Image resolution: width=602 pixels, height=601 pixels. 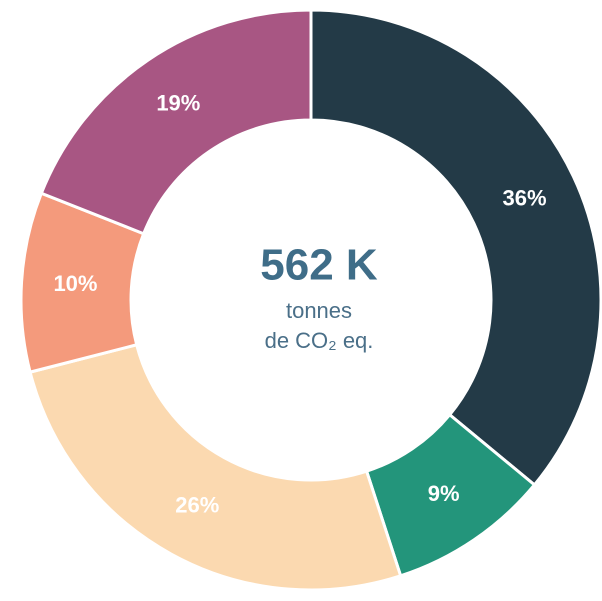 What do you see at coordinates (444, 493) in the screenshot?
I see `data-label: 9%` at bounding box center [444, 493].